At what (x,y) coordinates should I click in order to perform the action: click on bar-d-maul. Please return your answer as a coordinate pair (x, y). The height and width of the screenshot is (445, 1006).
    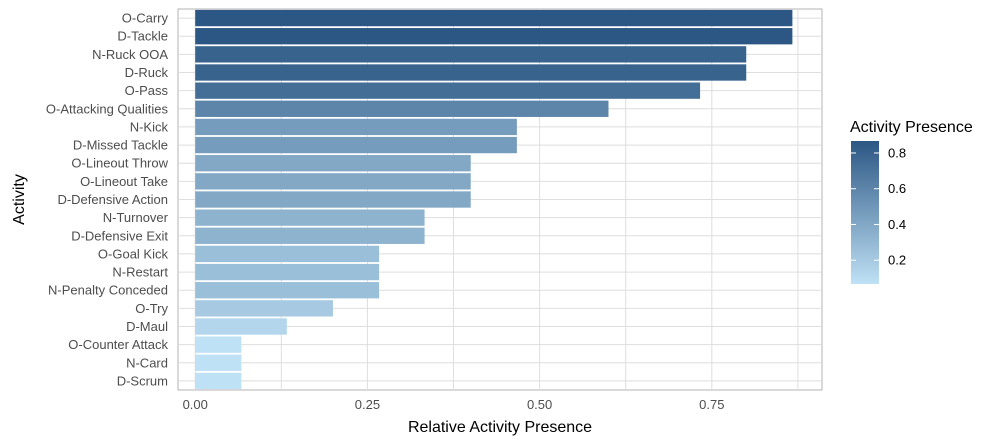
    Looking at the image, I should click on (241, 326).